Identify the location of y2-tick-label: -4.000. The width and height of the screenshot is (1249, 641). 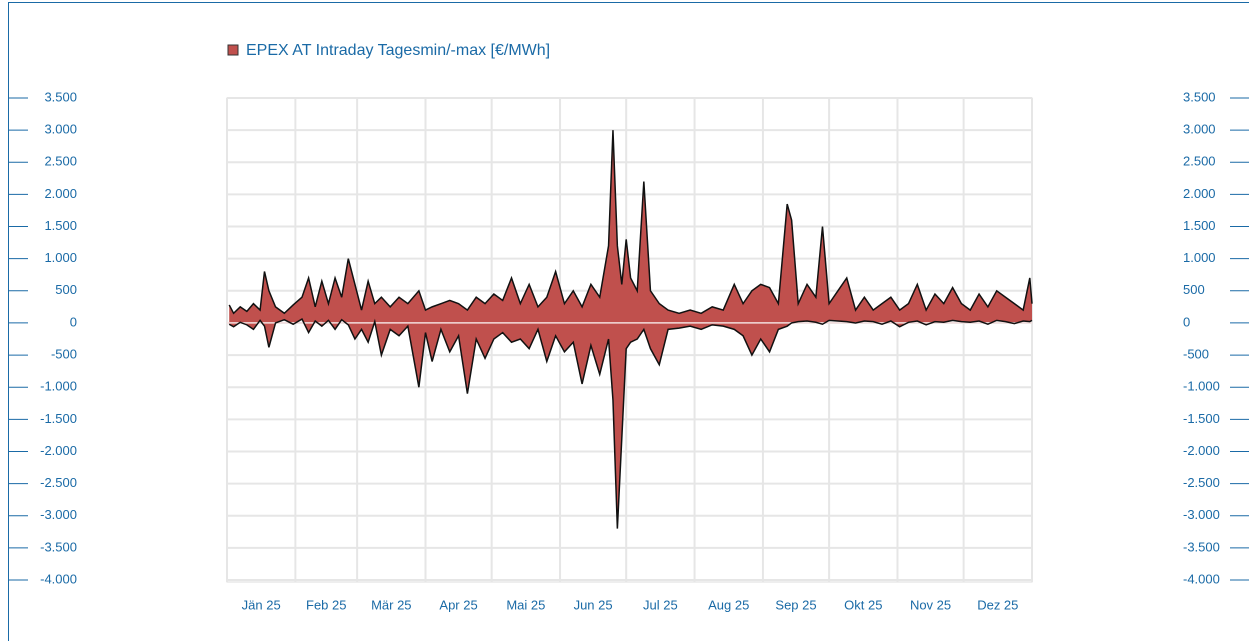
(1201, 578).